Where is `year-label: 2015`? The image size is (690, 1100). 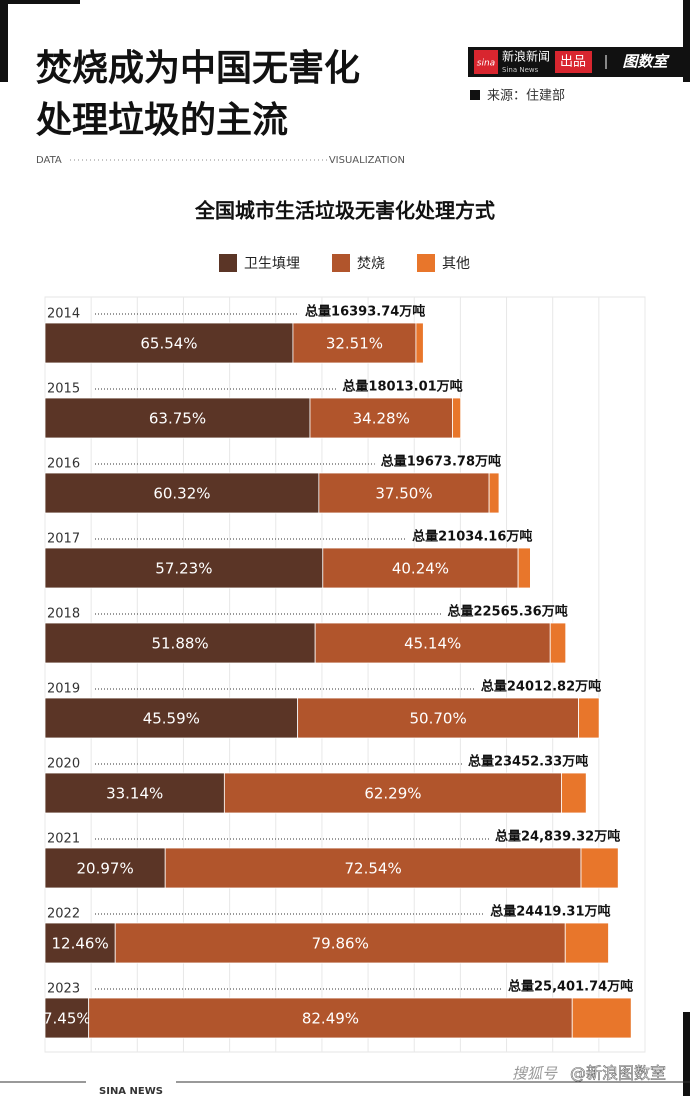 year-label: 2015 is located at coordinates (63, 389).